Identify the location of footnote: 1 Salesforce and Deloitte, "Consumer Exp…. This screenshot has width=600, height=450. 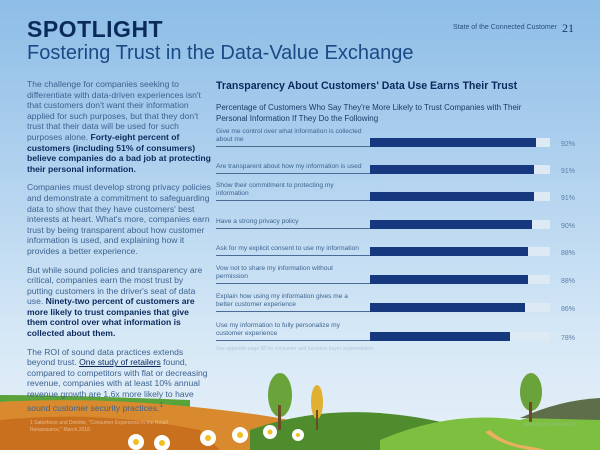
(99, 426).